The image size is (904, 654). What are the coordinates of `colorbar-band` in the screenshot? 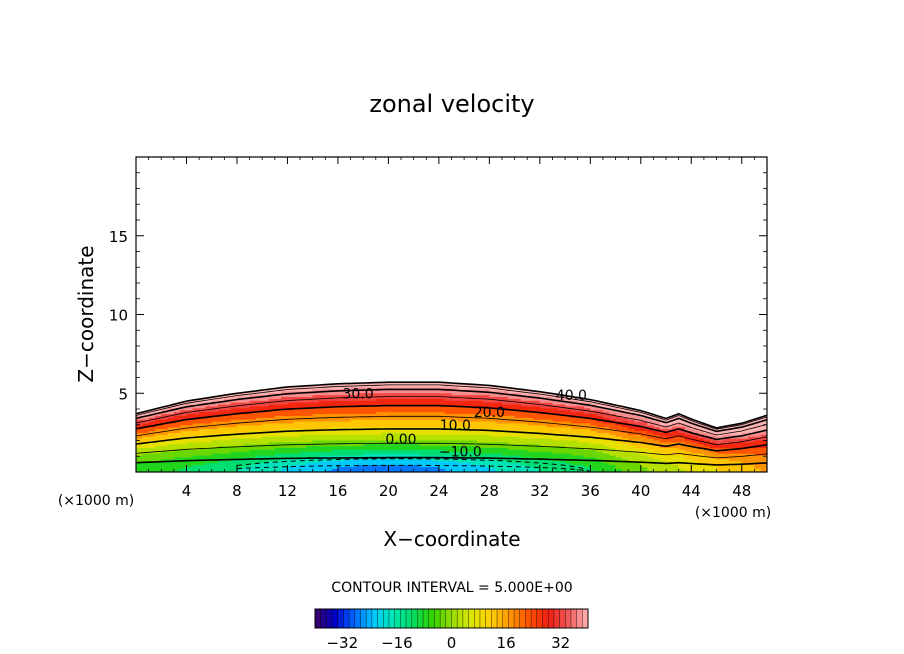 It's located at (517, 618).